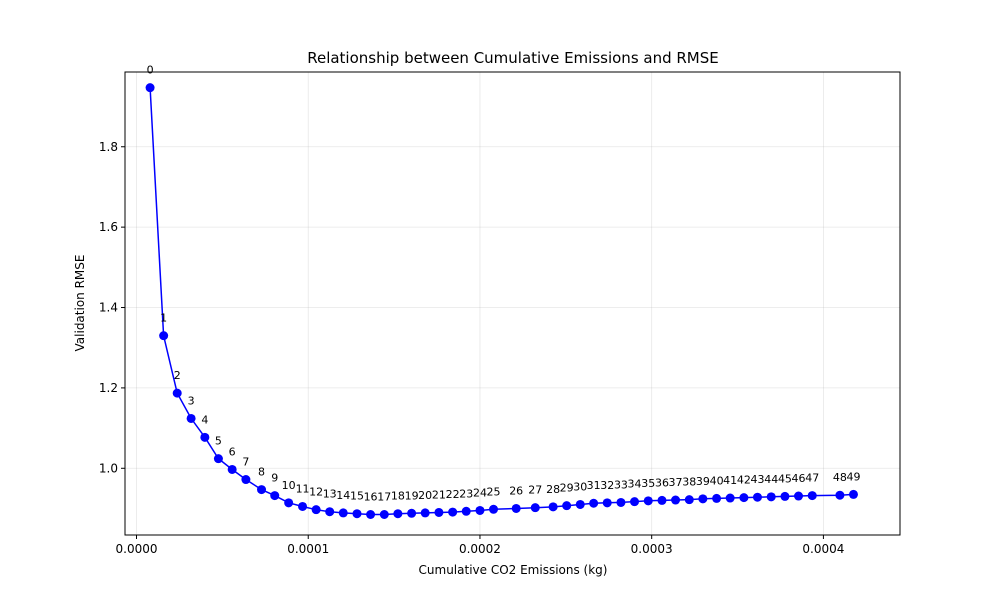 The width and height of the screenshot is (1000, 600). I want to click on data-point-label: 36, so click(662, 482).